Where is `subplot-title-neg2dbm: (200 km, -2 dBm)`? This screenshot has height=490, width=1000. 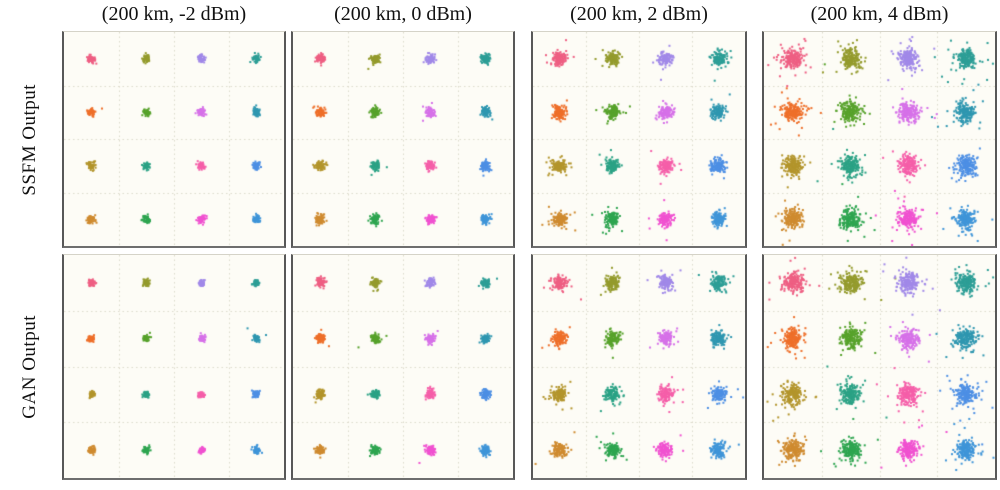 subplot-title-neg2dbm: (200 km, -2 dBm) is located at coordinates (174, 14).